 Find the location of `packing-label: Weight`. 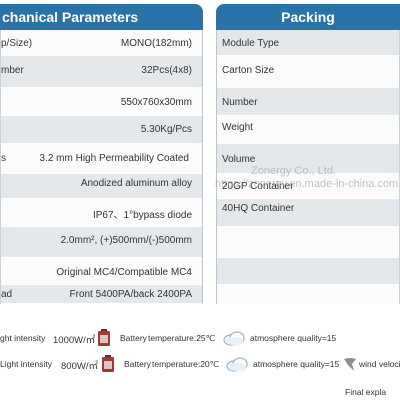

packing-label: Weight is located at coordinates (237, 127).